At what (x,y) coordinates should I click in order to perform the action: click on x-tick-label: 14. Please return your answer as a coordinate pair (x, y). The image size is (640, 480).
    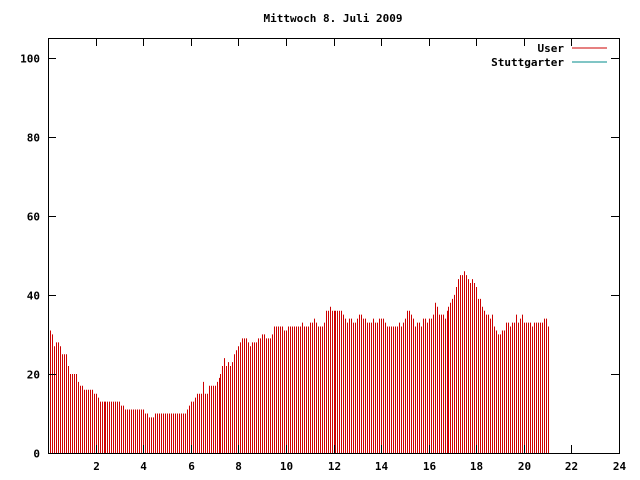
    Looking at the image, I should click on (382, 466).